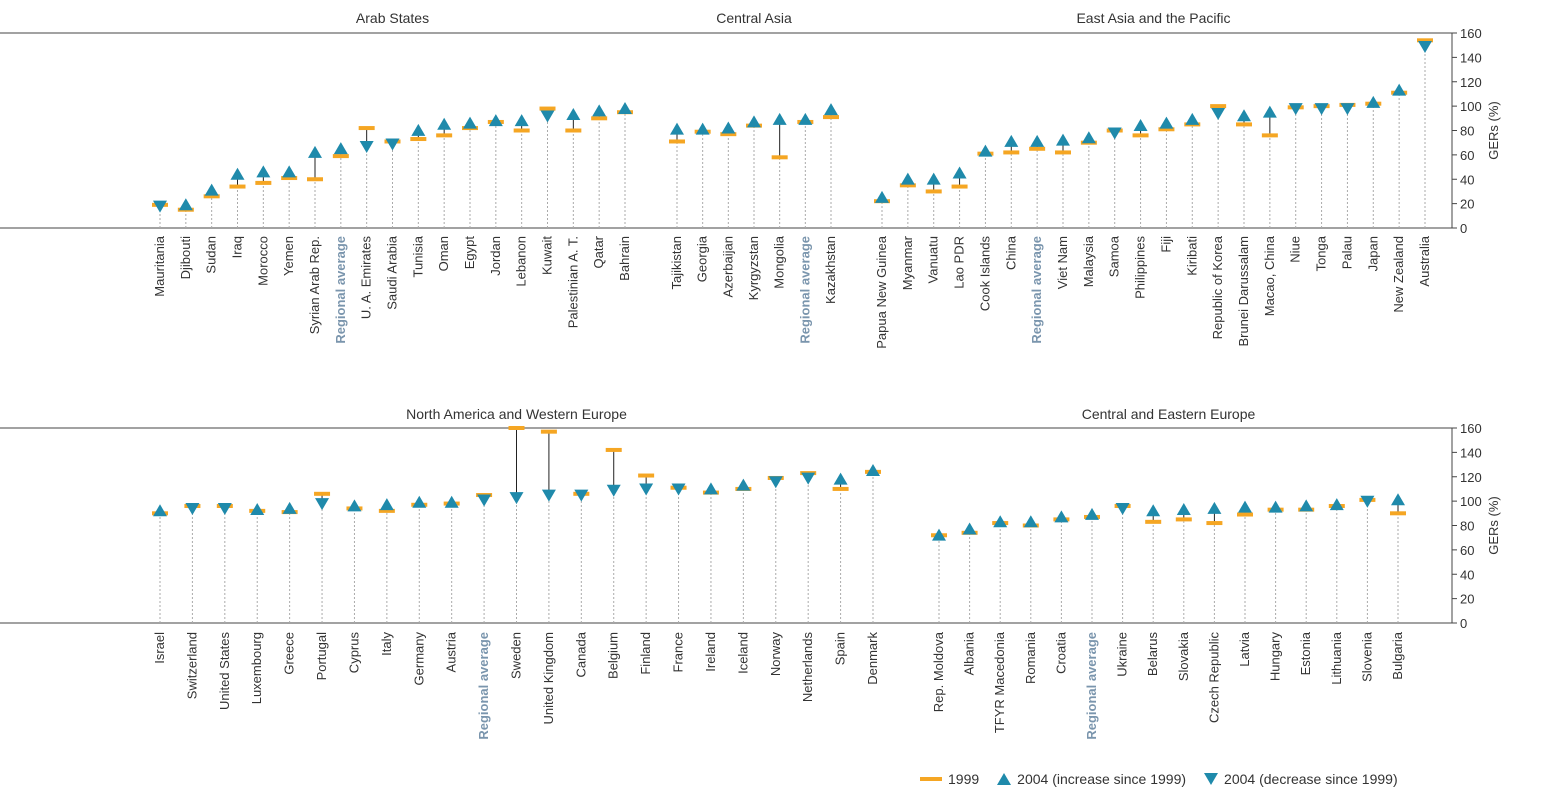 The image size is (1544, 793). I want to click on marker-2004-increase-philippines, so click(1140, 125).